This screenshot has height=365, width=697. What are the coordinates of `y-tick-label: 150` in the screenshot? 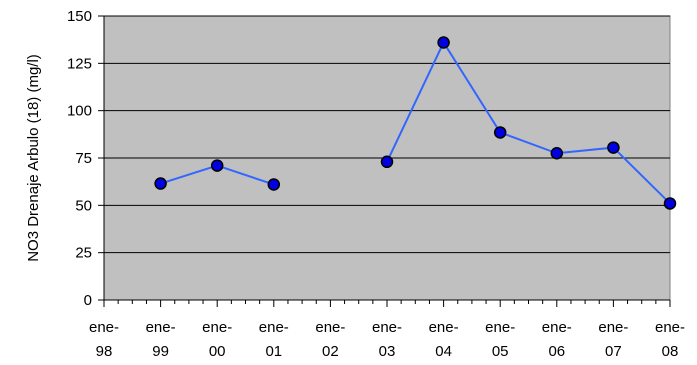 It's located at (79, 16).